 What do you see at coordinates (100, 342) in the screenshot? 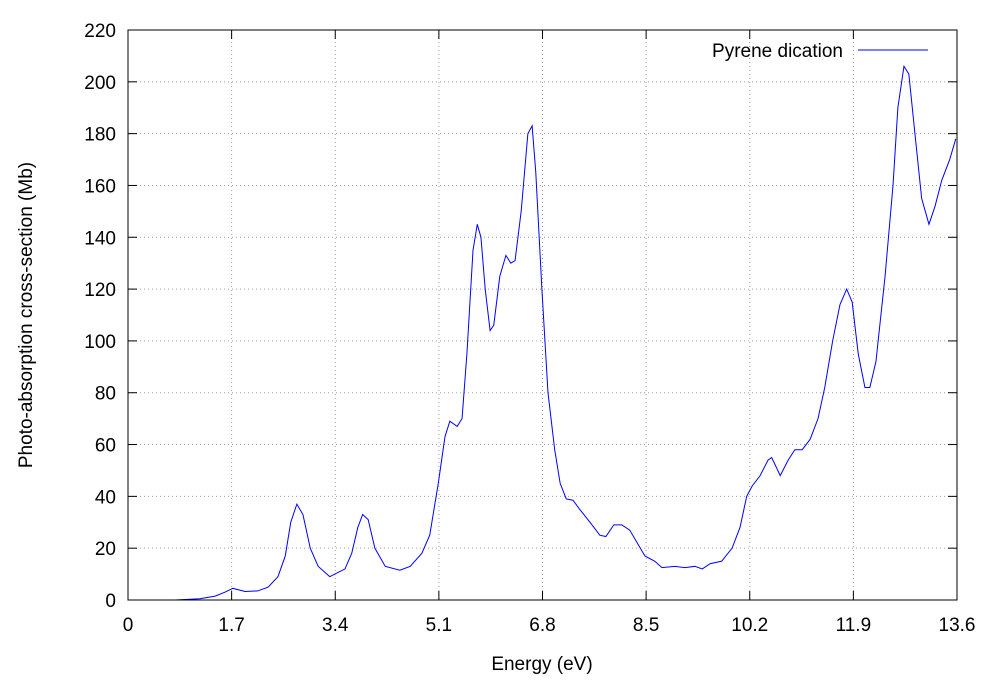
I see `y-tick-label: 100` at bounding box center [100, 342].